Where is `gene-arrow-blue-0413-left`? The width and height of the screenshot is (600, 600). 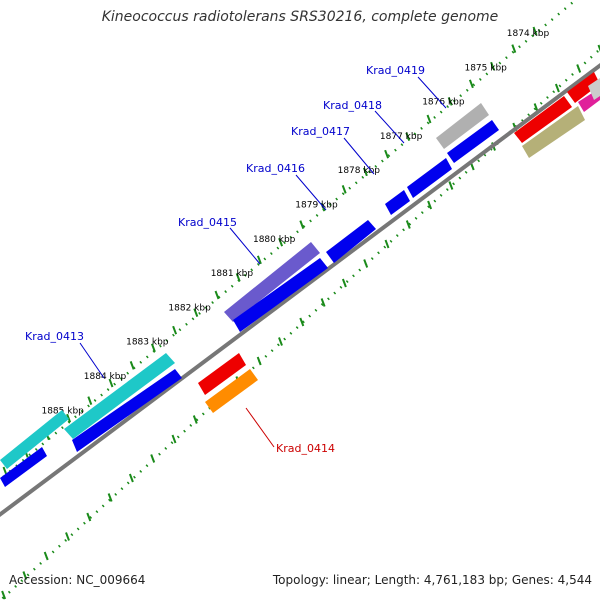
gene-arrow-blue-0413-left is located at coordinates (23, 467).